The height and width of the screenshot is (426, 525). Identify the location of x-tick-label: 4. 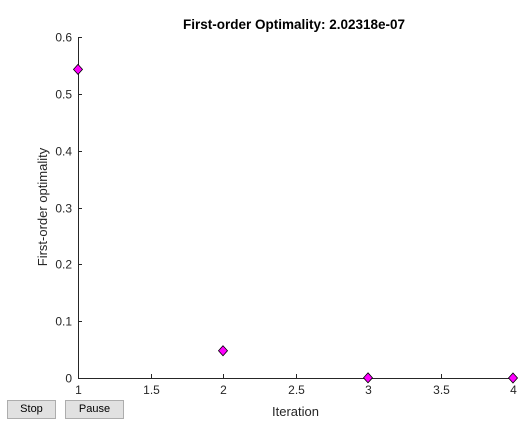
(513, 390).